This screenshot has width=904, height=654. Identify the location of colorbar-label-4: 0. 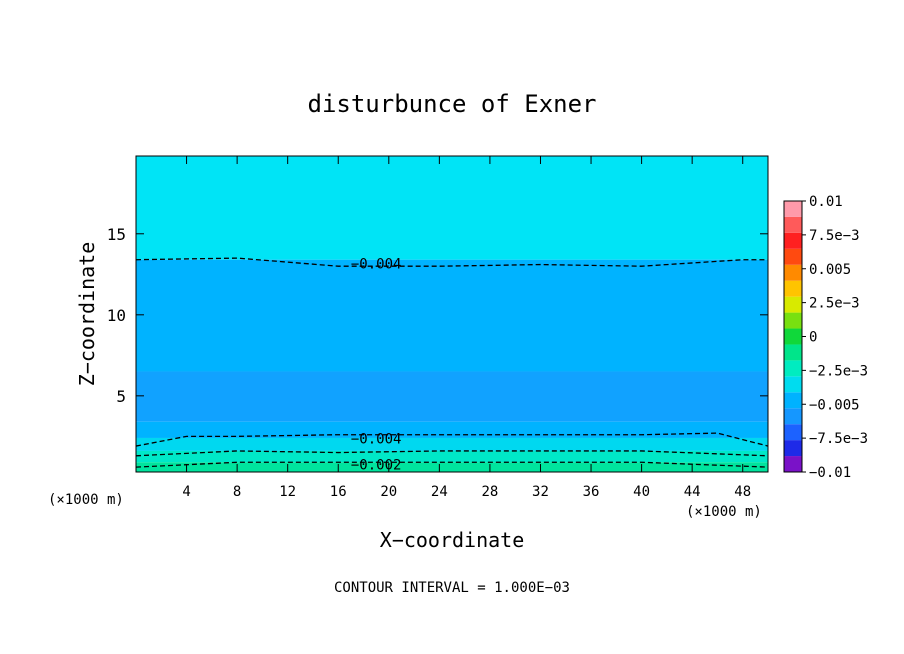
(813, 338).